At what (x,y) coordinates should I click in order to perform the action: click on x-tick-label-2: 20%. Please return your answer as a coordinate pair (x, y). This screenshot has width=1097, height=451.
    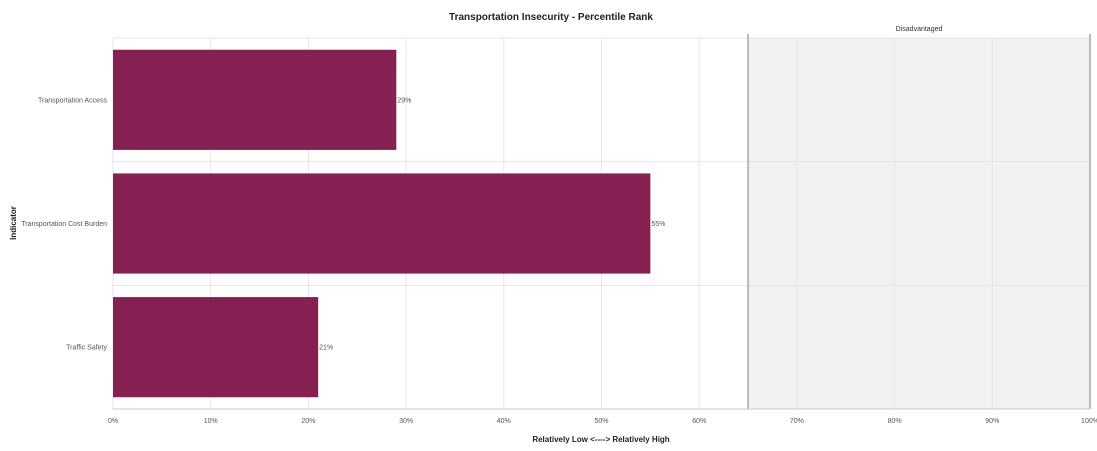
    Looking at the image, I should click on (308, 421).